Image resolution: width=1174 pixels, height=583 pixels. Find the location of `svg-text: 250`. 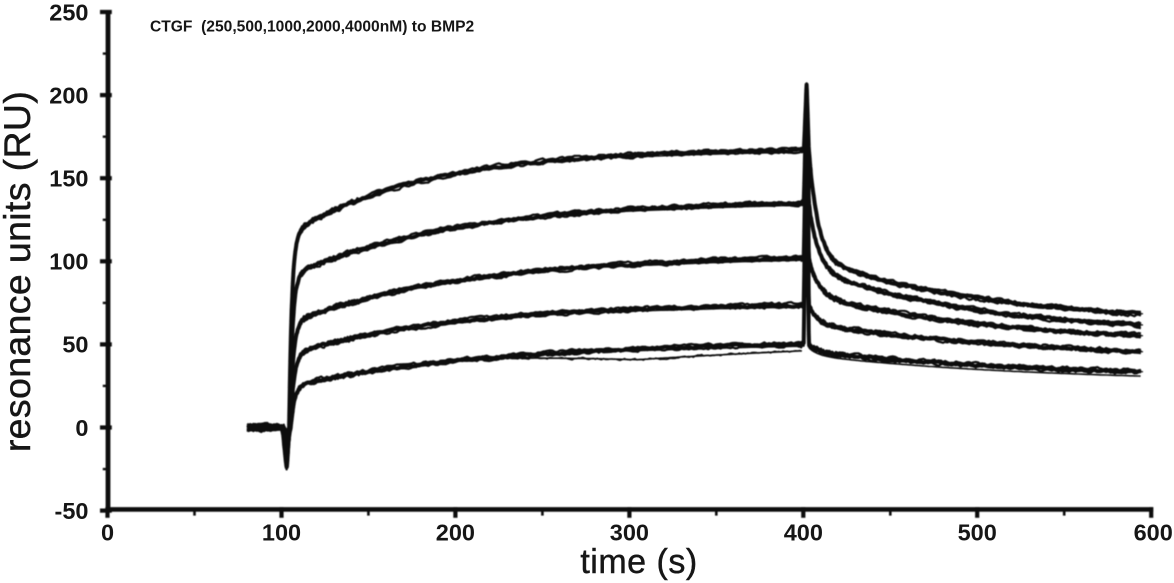

svg-text: 250 is located at coordinates (68, 12).